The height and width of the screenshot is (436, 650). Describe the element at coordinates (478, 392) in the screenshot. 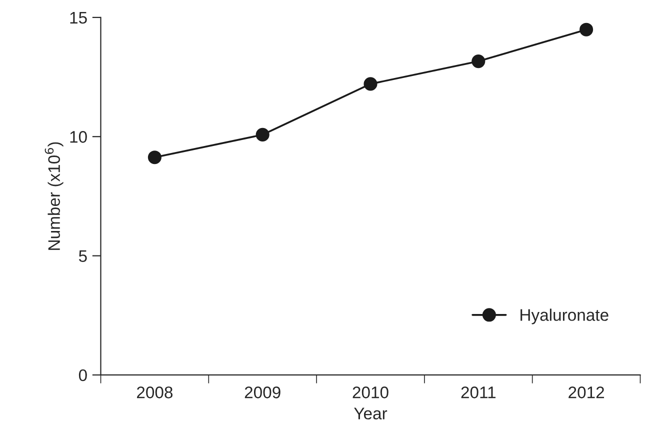

I see `x-tick-label: 2011` at that location.